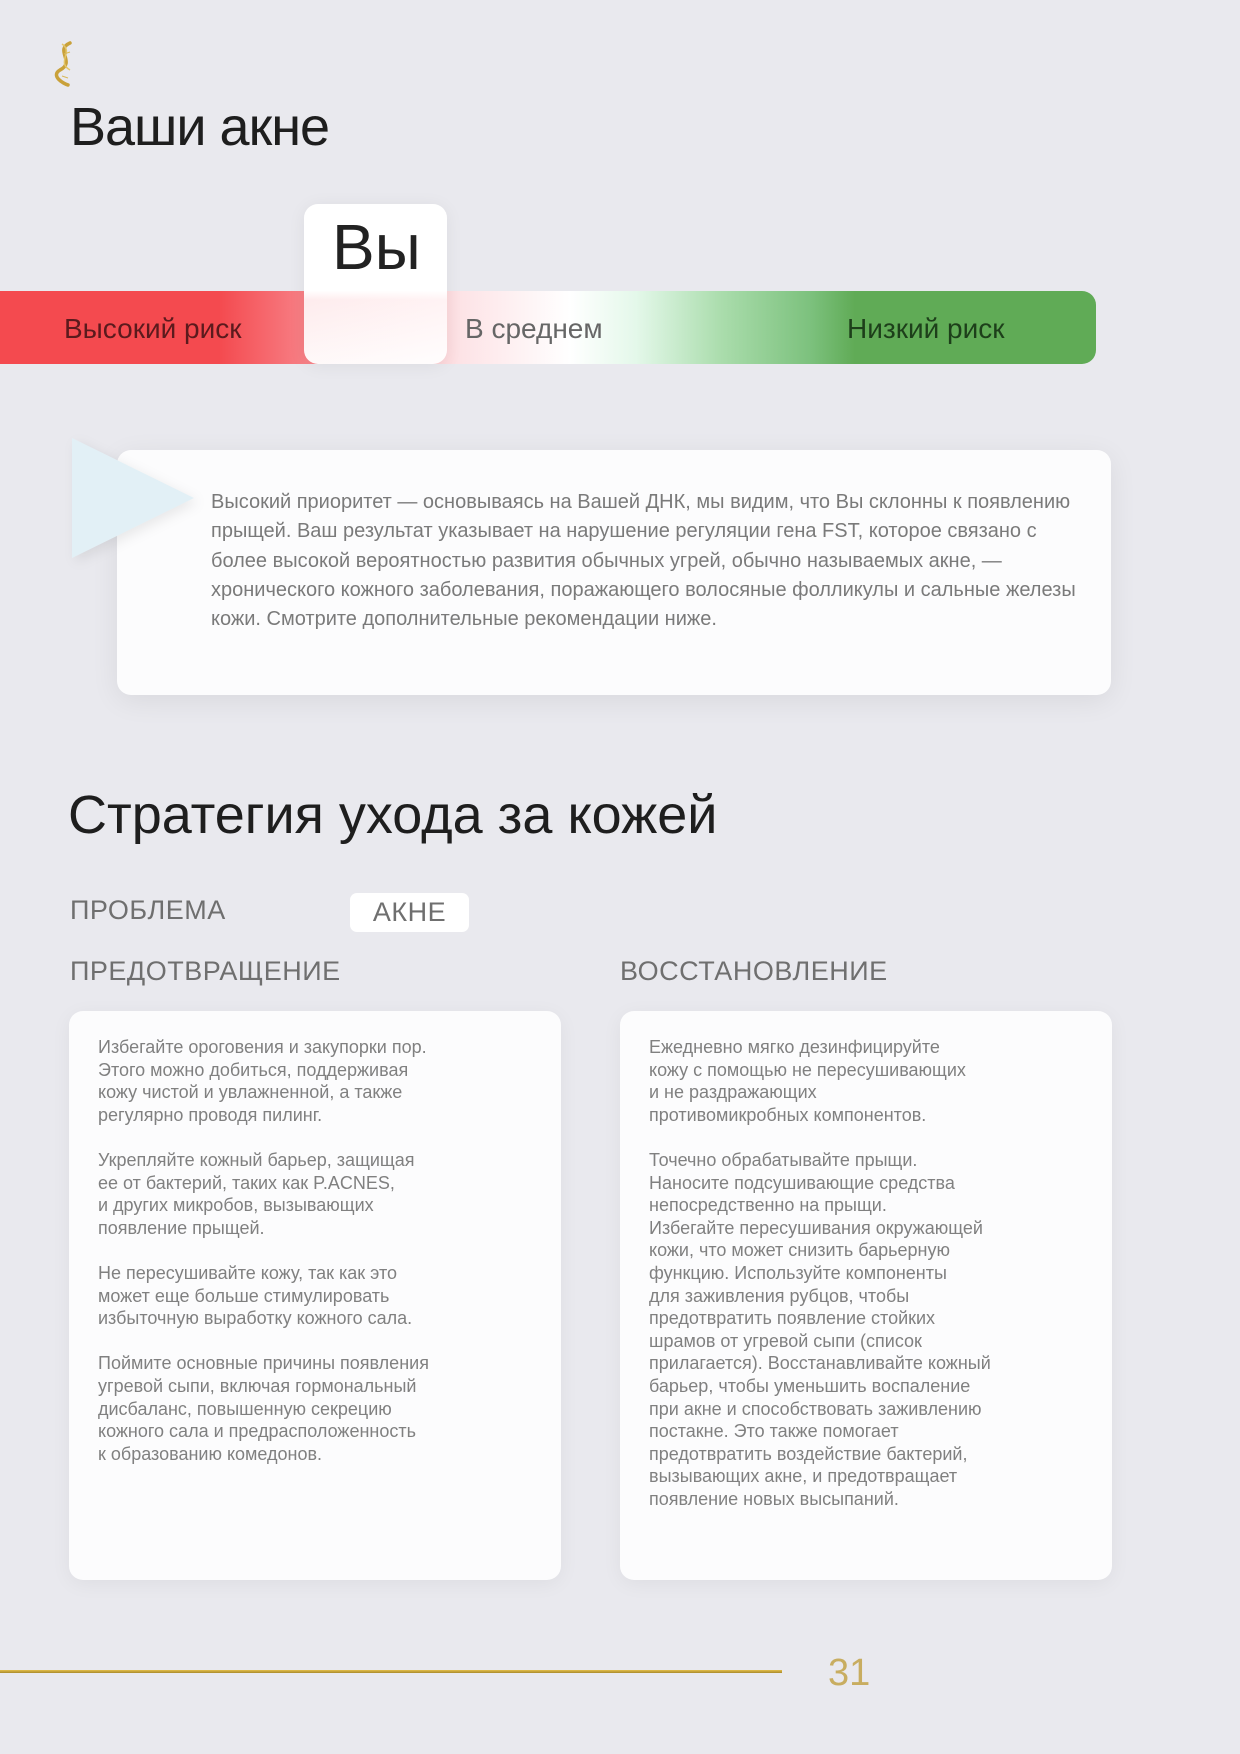 The width and height of the screenshot is (1240, 1754). What do you see at coordinates (153, 328) in the screenshot?
I see `risk-label-high: Высокий риск` at bounding box center [153, 328].